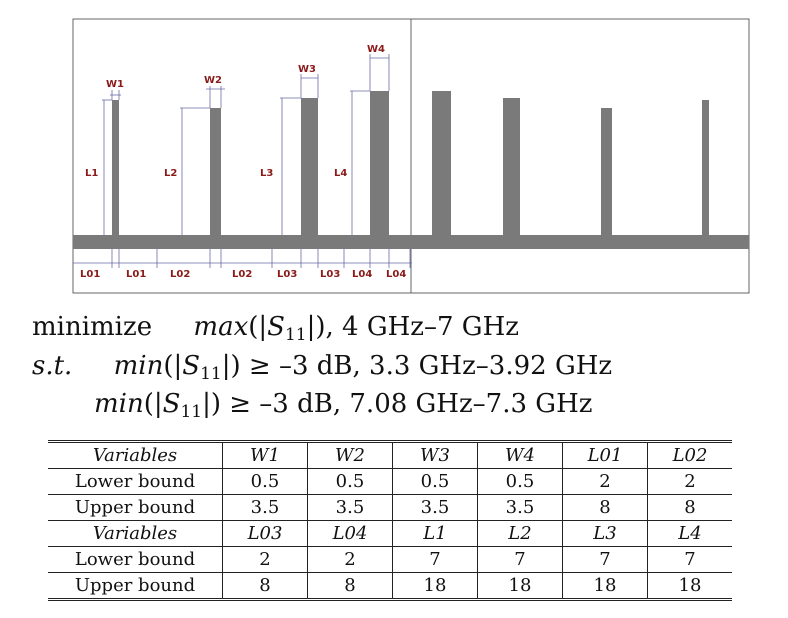  What do you see at coordinates (211, 374) in the screenshot?
I see `s-subscript-2: 11` at bounding box center [211, 374].